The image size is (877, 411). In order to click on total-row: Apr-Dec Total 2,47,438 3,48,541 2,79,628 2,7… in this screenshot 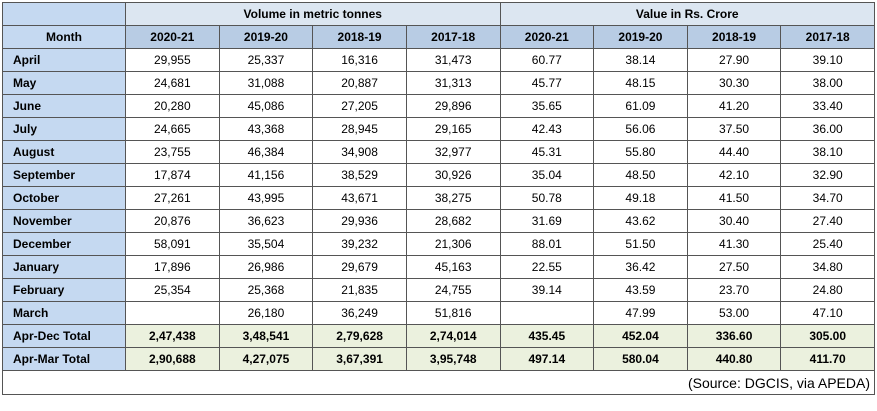, I will do `click(438, 336)`.